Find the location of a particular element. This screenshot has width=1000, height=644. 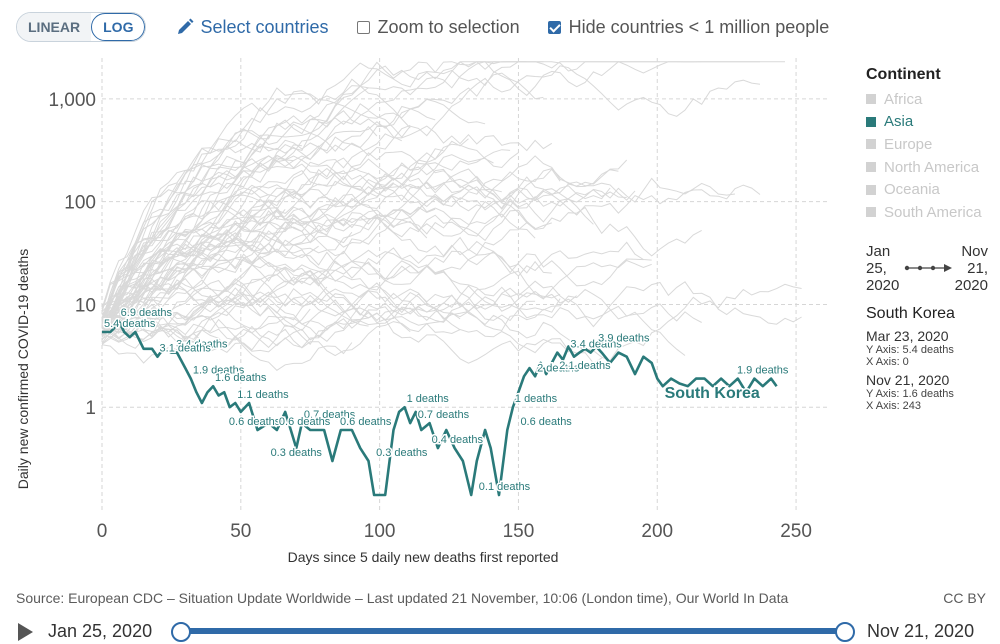

point-label: 1.6 deaths is located at coordinates (241, 378).